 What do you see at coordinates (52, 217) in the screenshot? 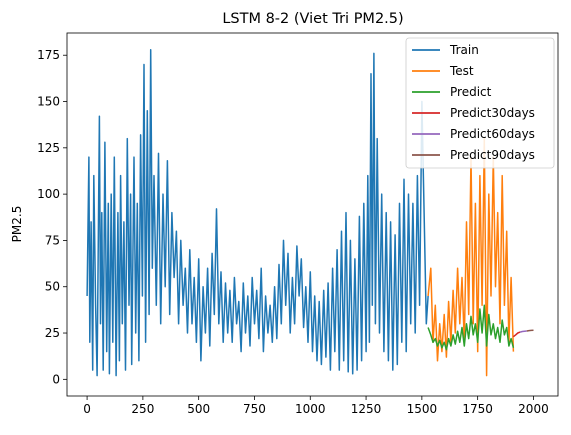
I see `y-axis: 0 25 50 75 100 125 150 175` at bounding box center [52, 217].